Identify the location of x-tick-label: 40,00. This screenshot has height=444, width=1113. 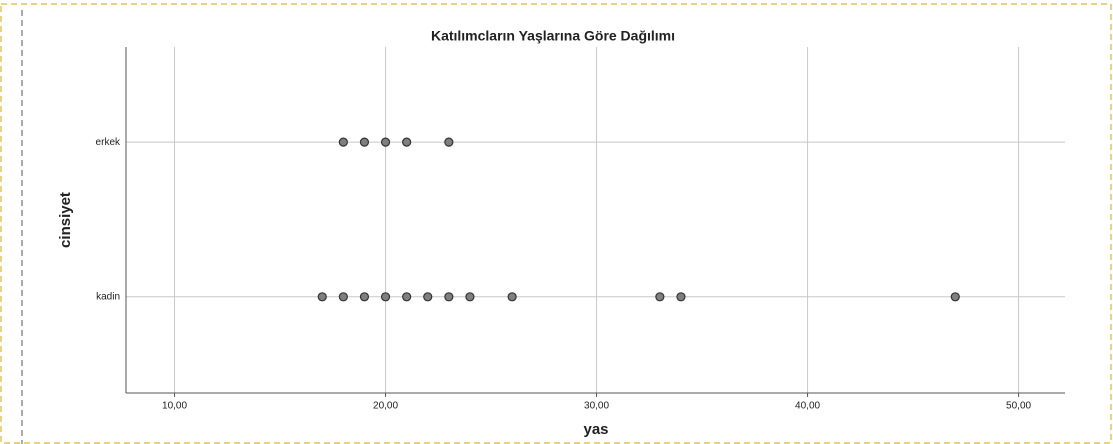
(807, 406).